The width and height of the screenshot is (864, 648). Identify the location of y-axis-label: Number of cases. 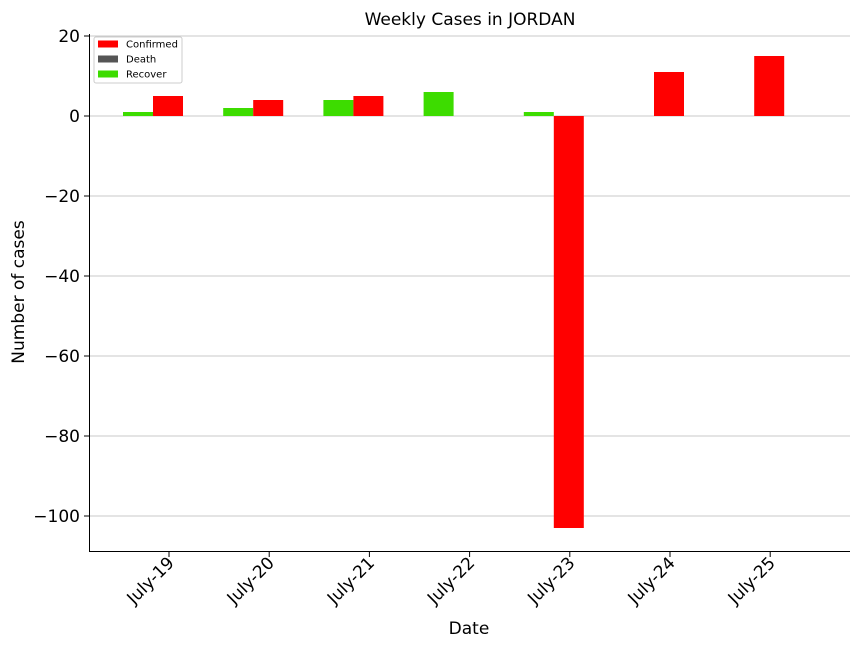
(19, 292).